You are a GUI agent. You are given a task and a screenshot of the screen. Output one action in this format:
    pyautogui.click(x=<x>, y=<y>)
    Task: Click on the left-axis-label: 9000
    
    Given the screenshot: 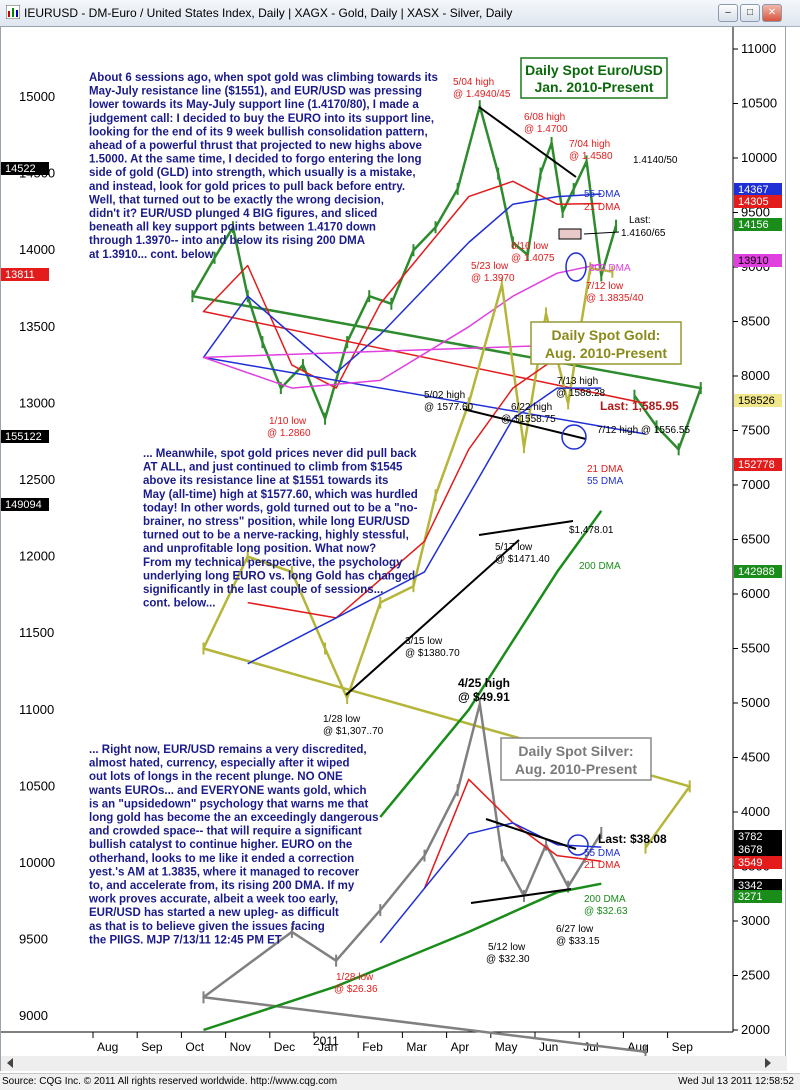 What is the action you would take?
    pyautogui.click(x=33, y=1015)
    